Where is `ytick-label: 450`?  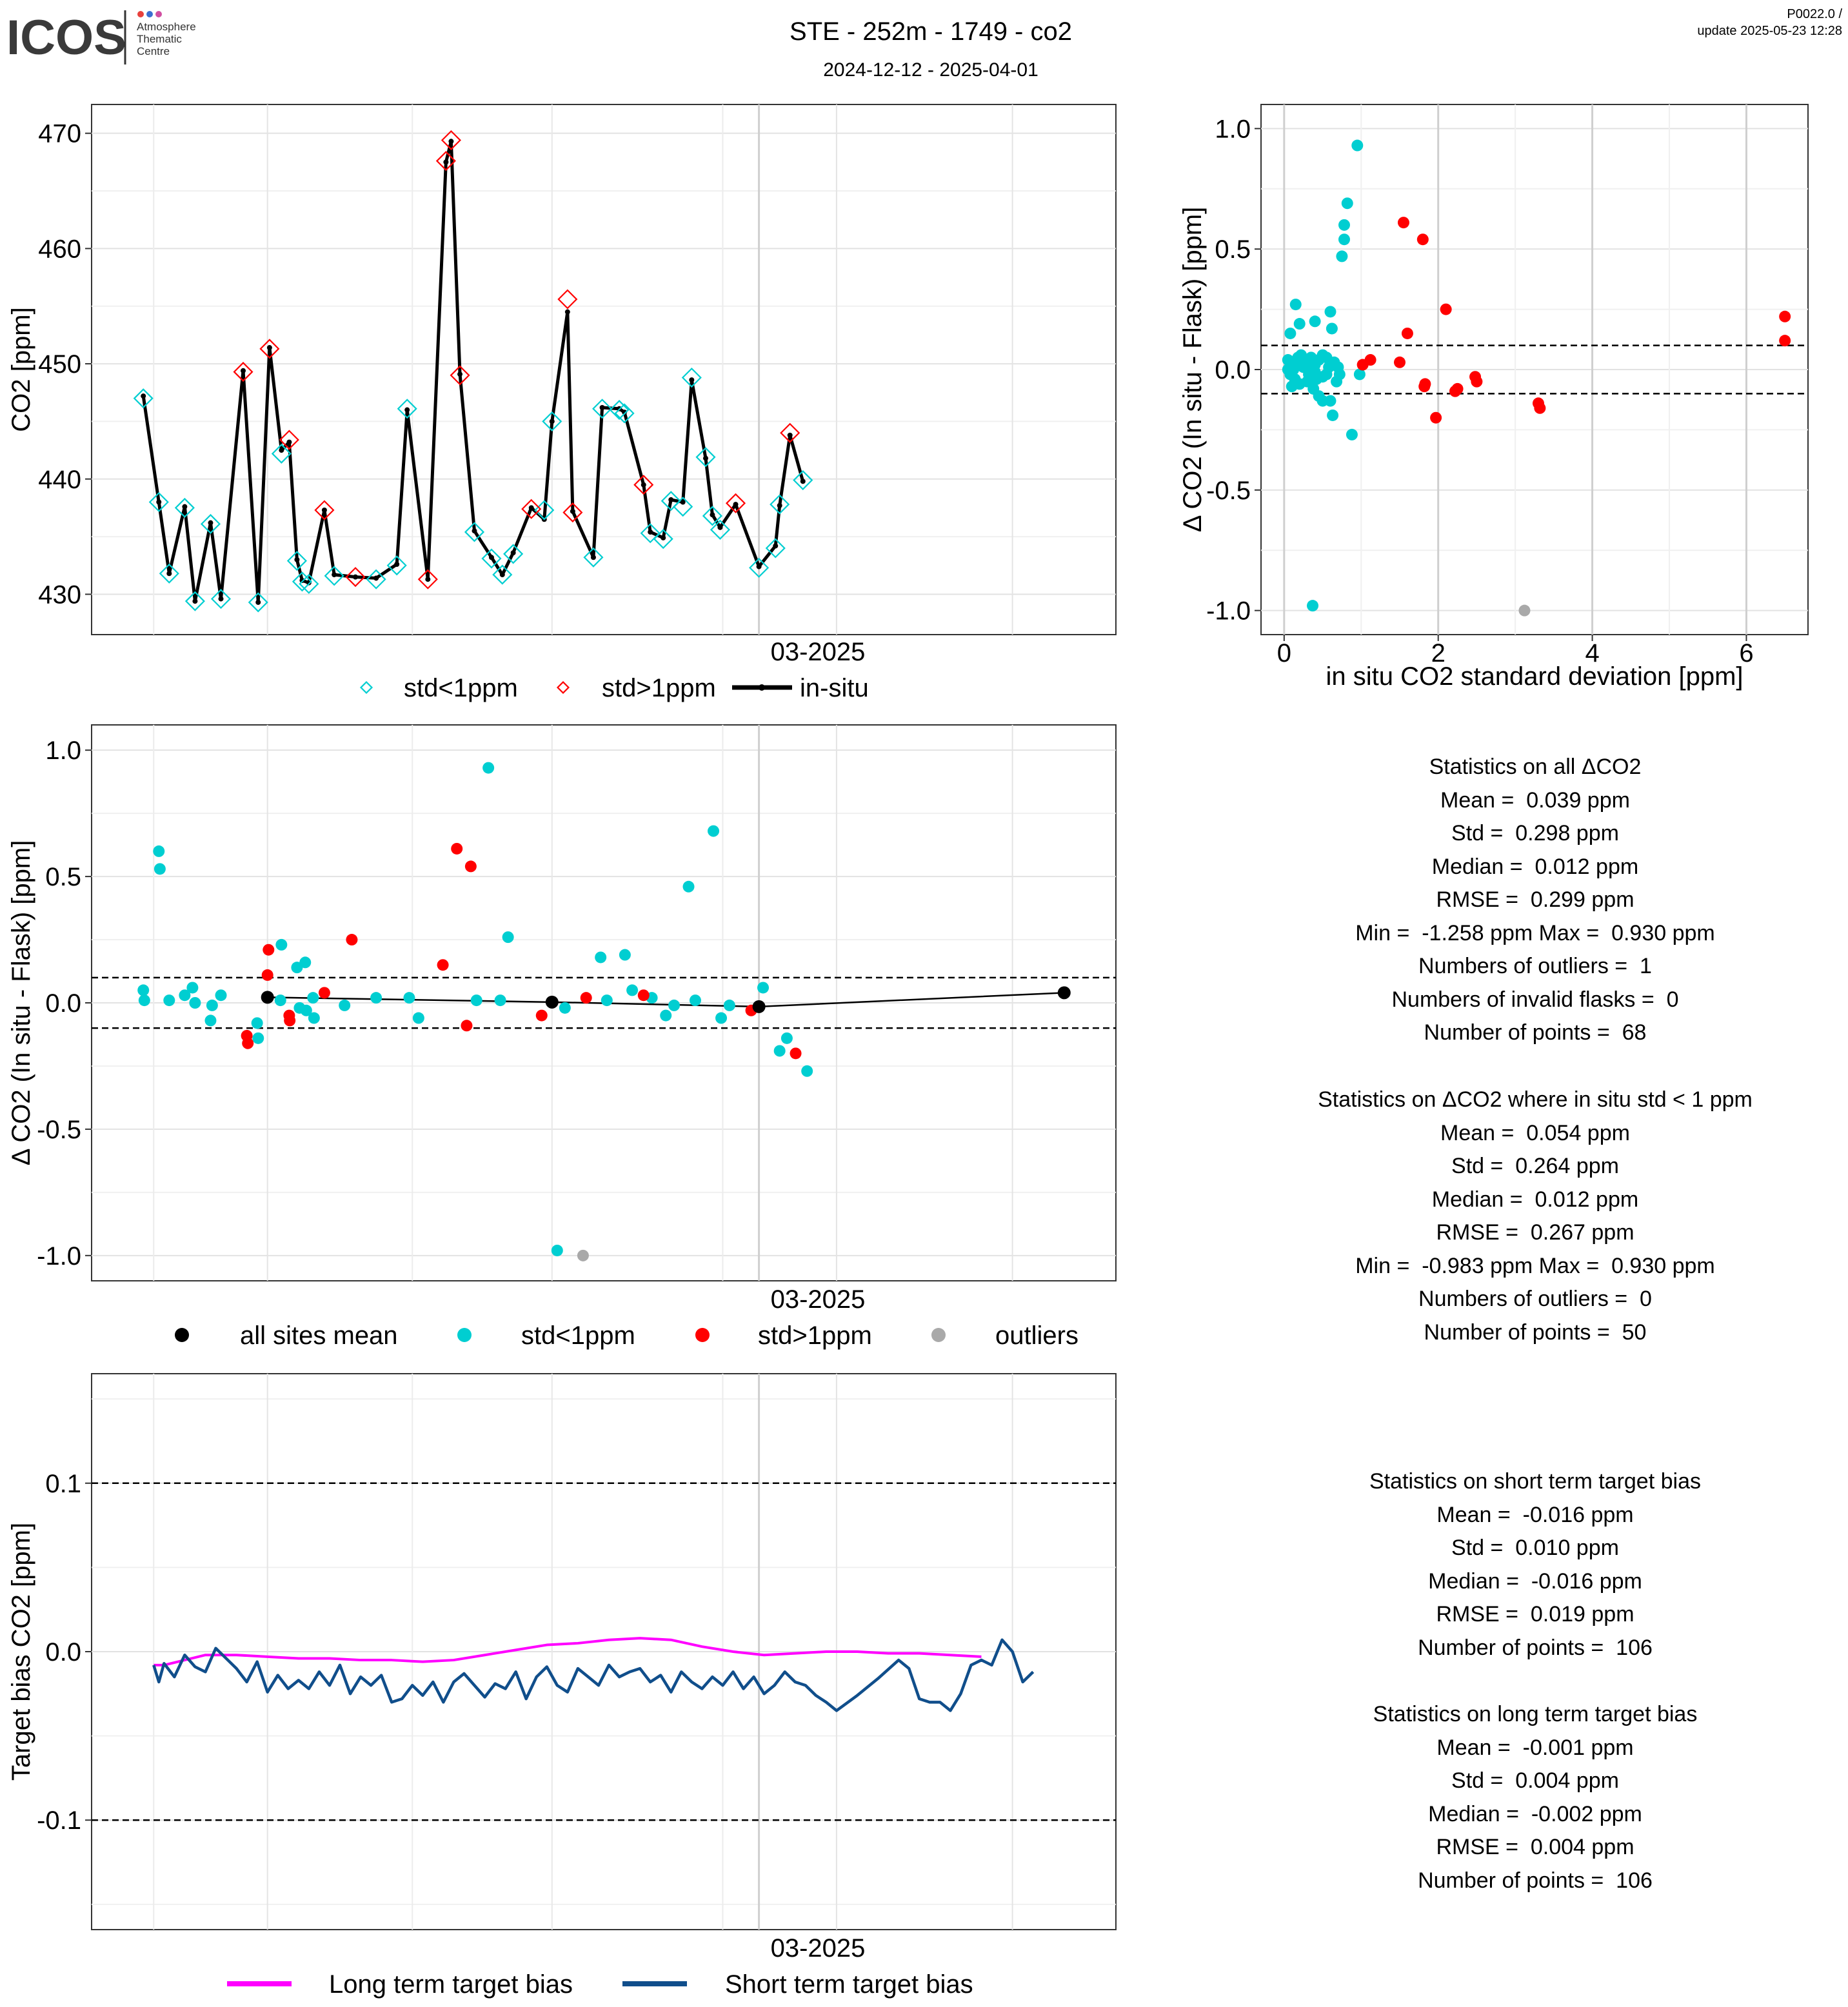 ytick-label: 450 is located at coordinates (60, 364).